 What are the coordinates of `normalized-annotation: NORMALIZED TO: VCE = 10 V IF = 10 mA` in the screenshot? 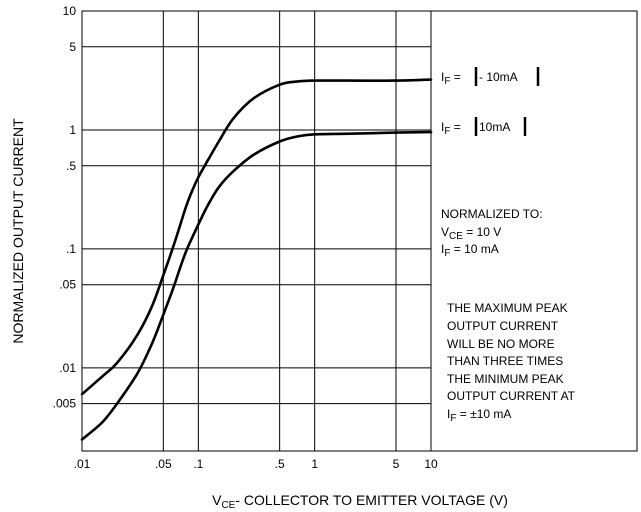 It's located at (492, 233).